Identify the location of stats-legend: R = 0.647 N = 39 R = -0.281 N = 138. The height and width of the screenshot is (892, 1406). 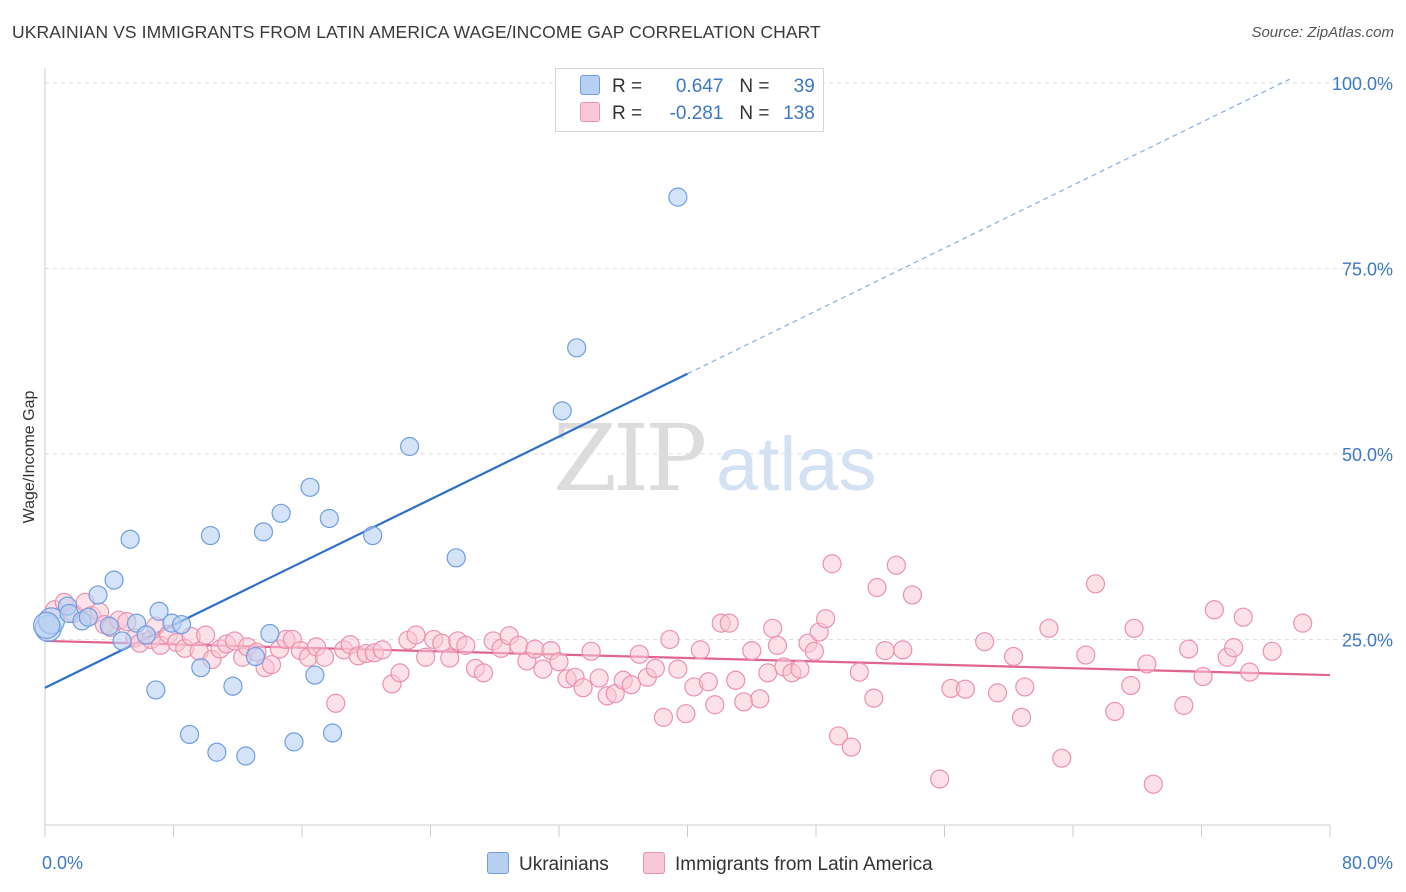
(689, 100).